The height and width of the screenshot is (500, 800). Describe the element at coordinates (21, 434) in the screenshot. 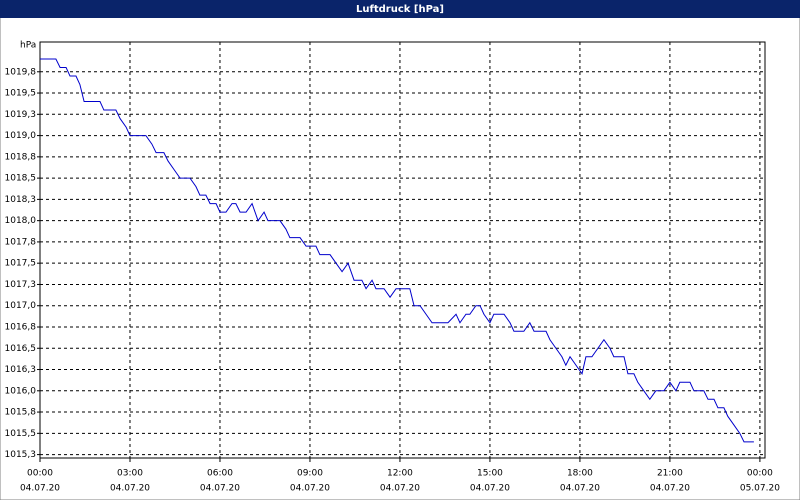

I see `y-tick-label: 1015,5` at that location.